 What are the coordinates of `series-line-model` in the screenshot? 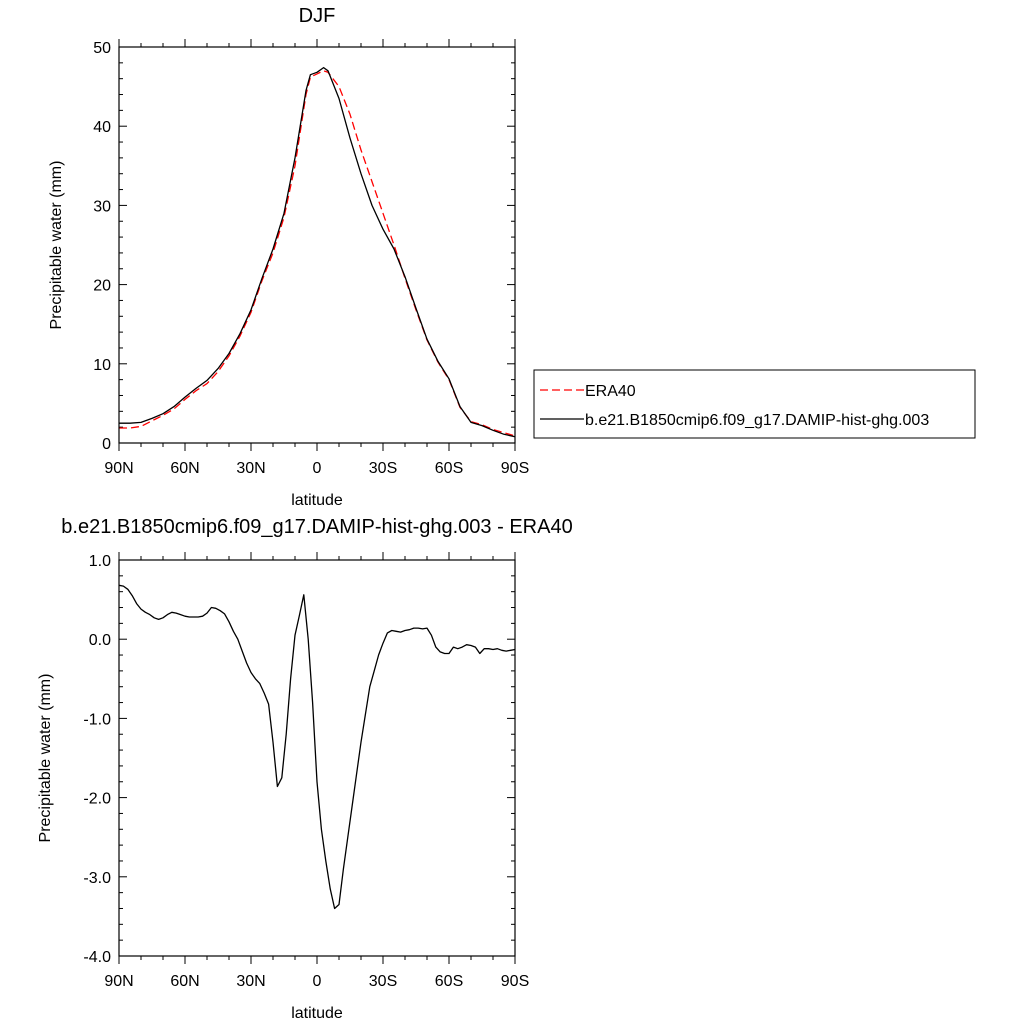 It's located at (317, 252).